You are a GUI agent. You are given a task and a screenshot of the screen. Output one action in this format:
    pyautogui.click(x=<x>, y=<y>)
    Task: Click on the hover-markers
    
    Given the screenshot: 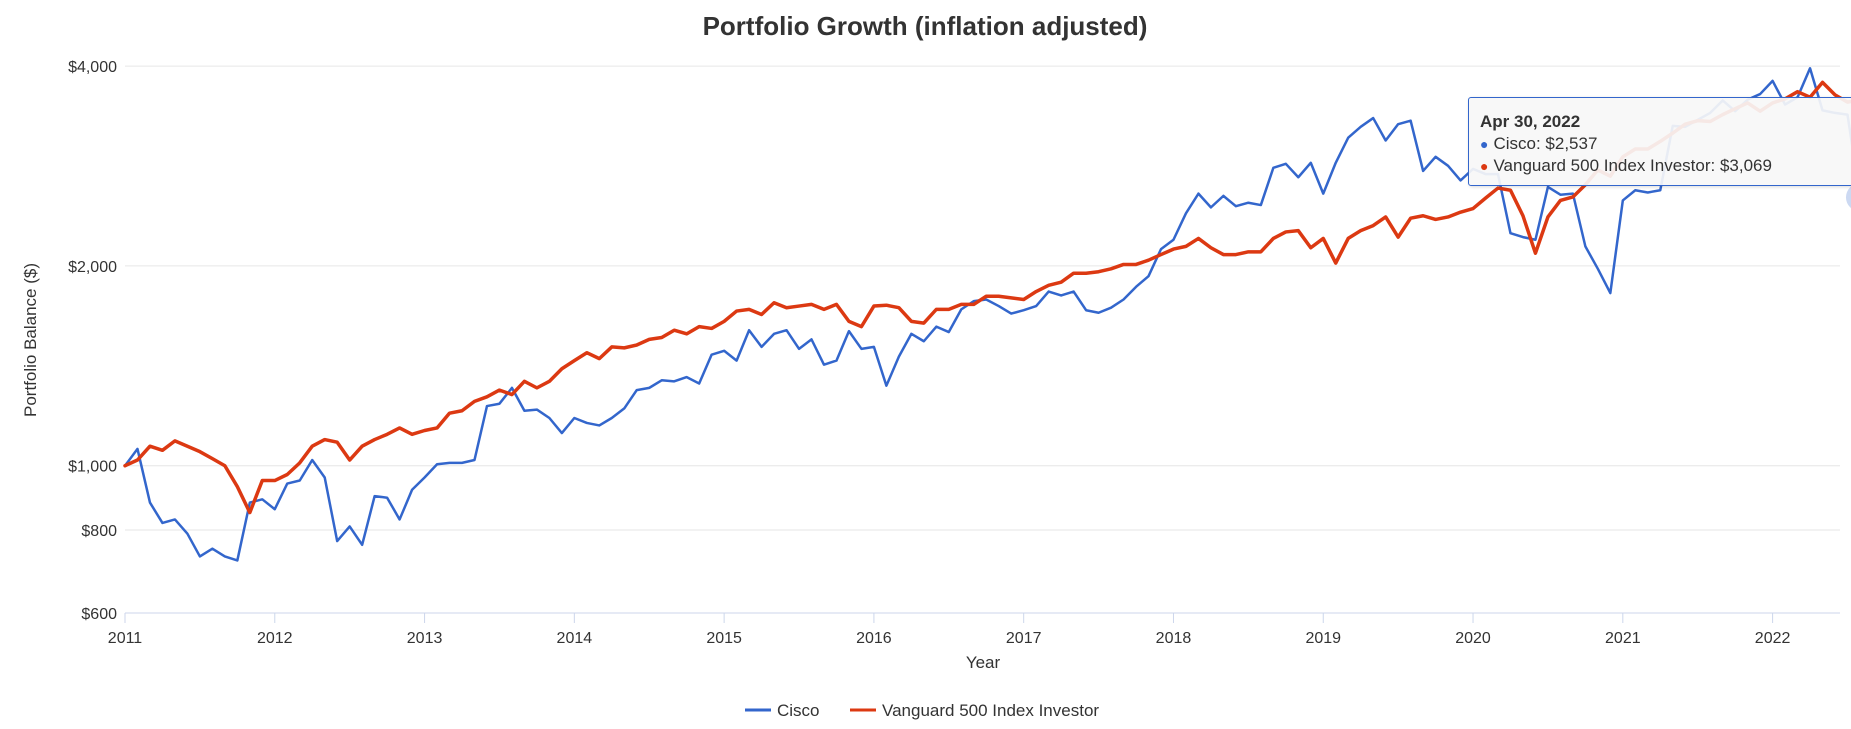 What is the action you would take?
    pyautogui.click(x=1848, y=197)
    